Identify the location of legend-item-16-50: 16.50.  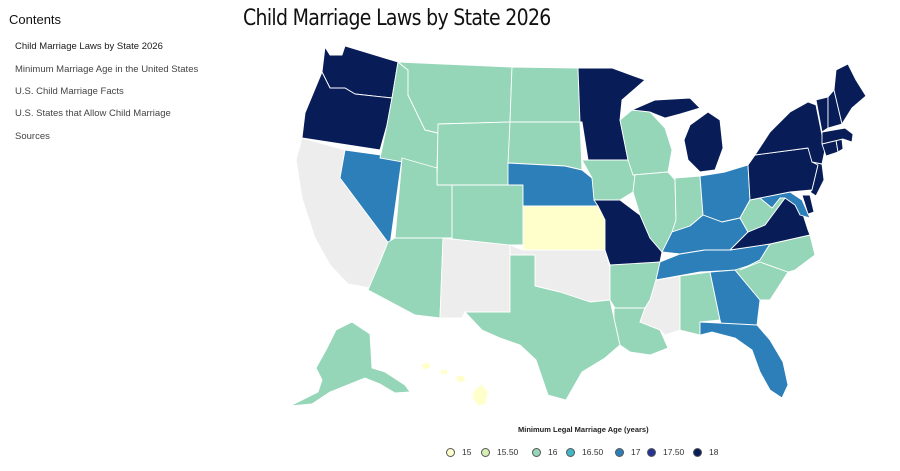
(584, 452).